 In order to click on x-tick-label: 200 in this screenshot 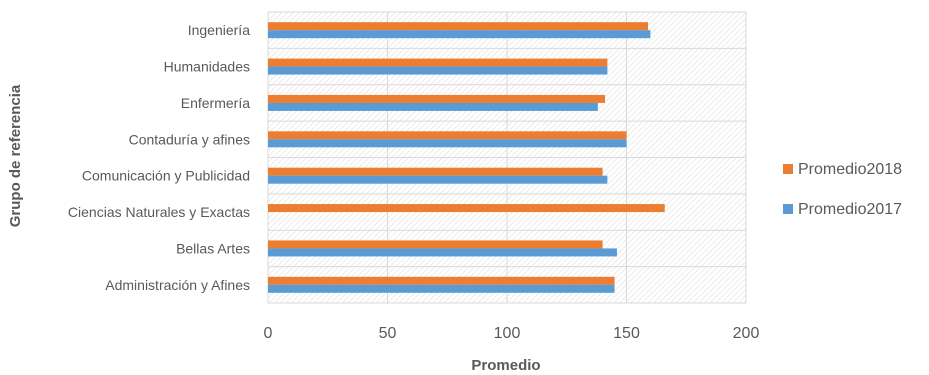, I will do `click(746, 333)`.